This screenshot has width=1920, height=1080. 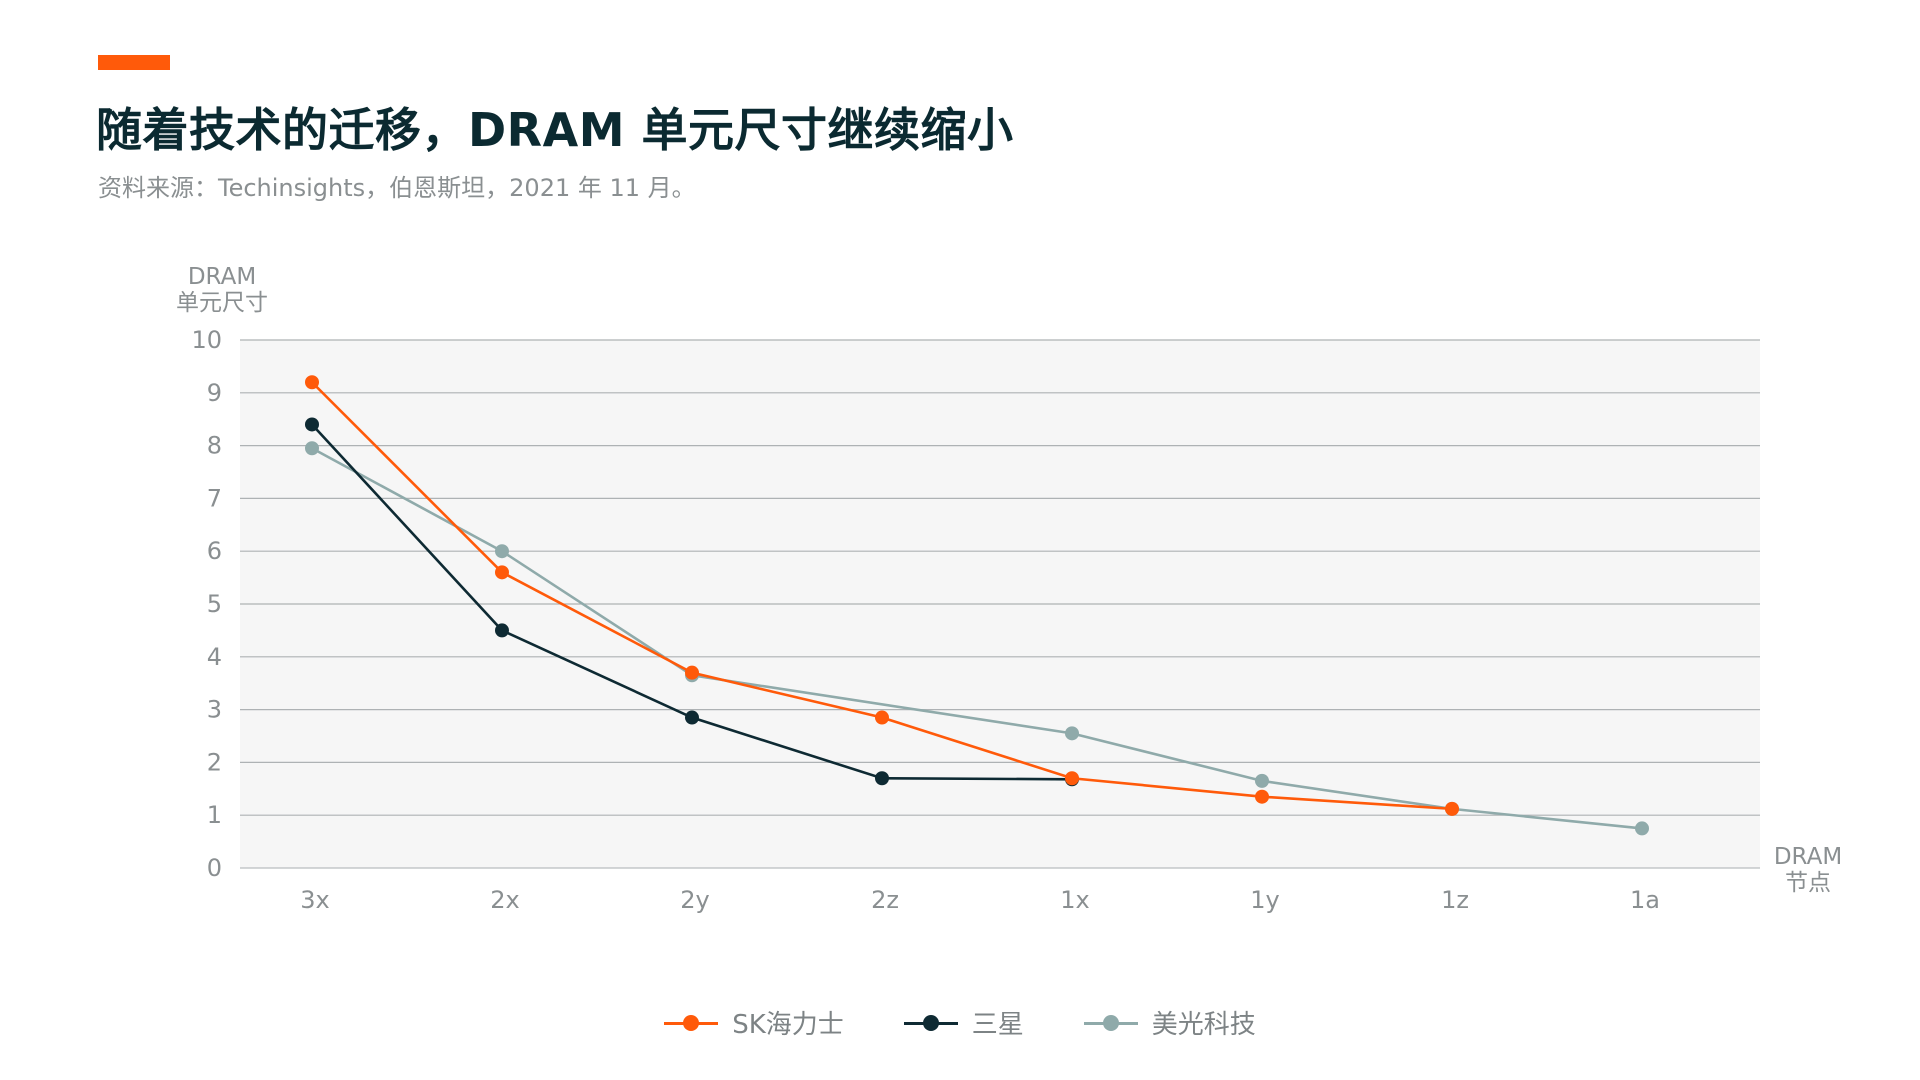 What do you see at coordinates (963, 1022) in the screenshot?
I see `legend-item: 三星` at bounding box center [963, 1022].